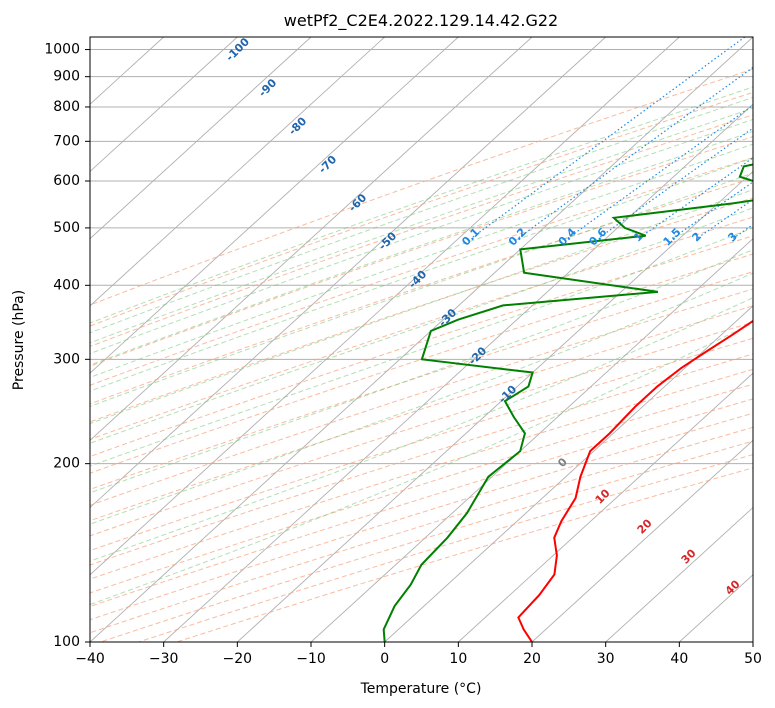 This screenshot has height=708, width=775. I want to click on x-axis-label: Temperature (°C), so click(421, 689).